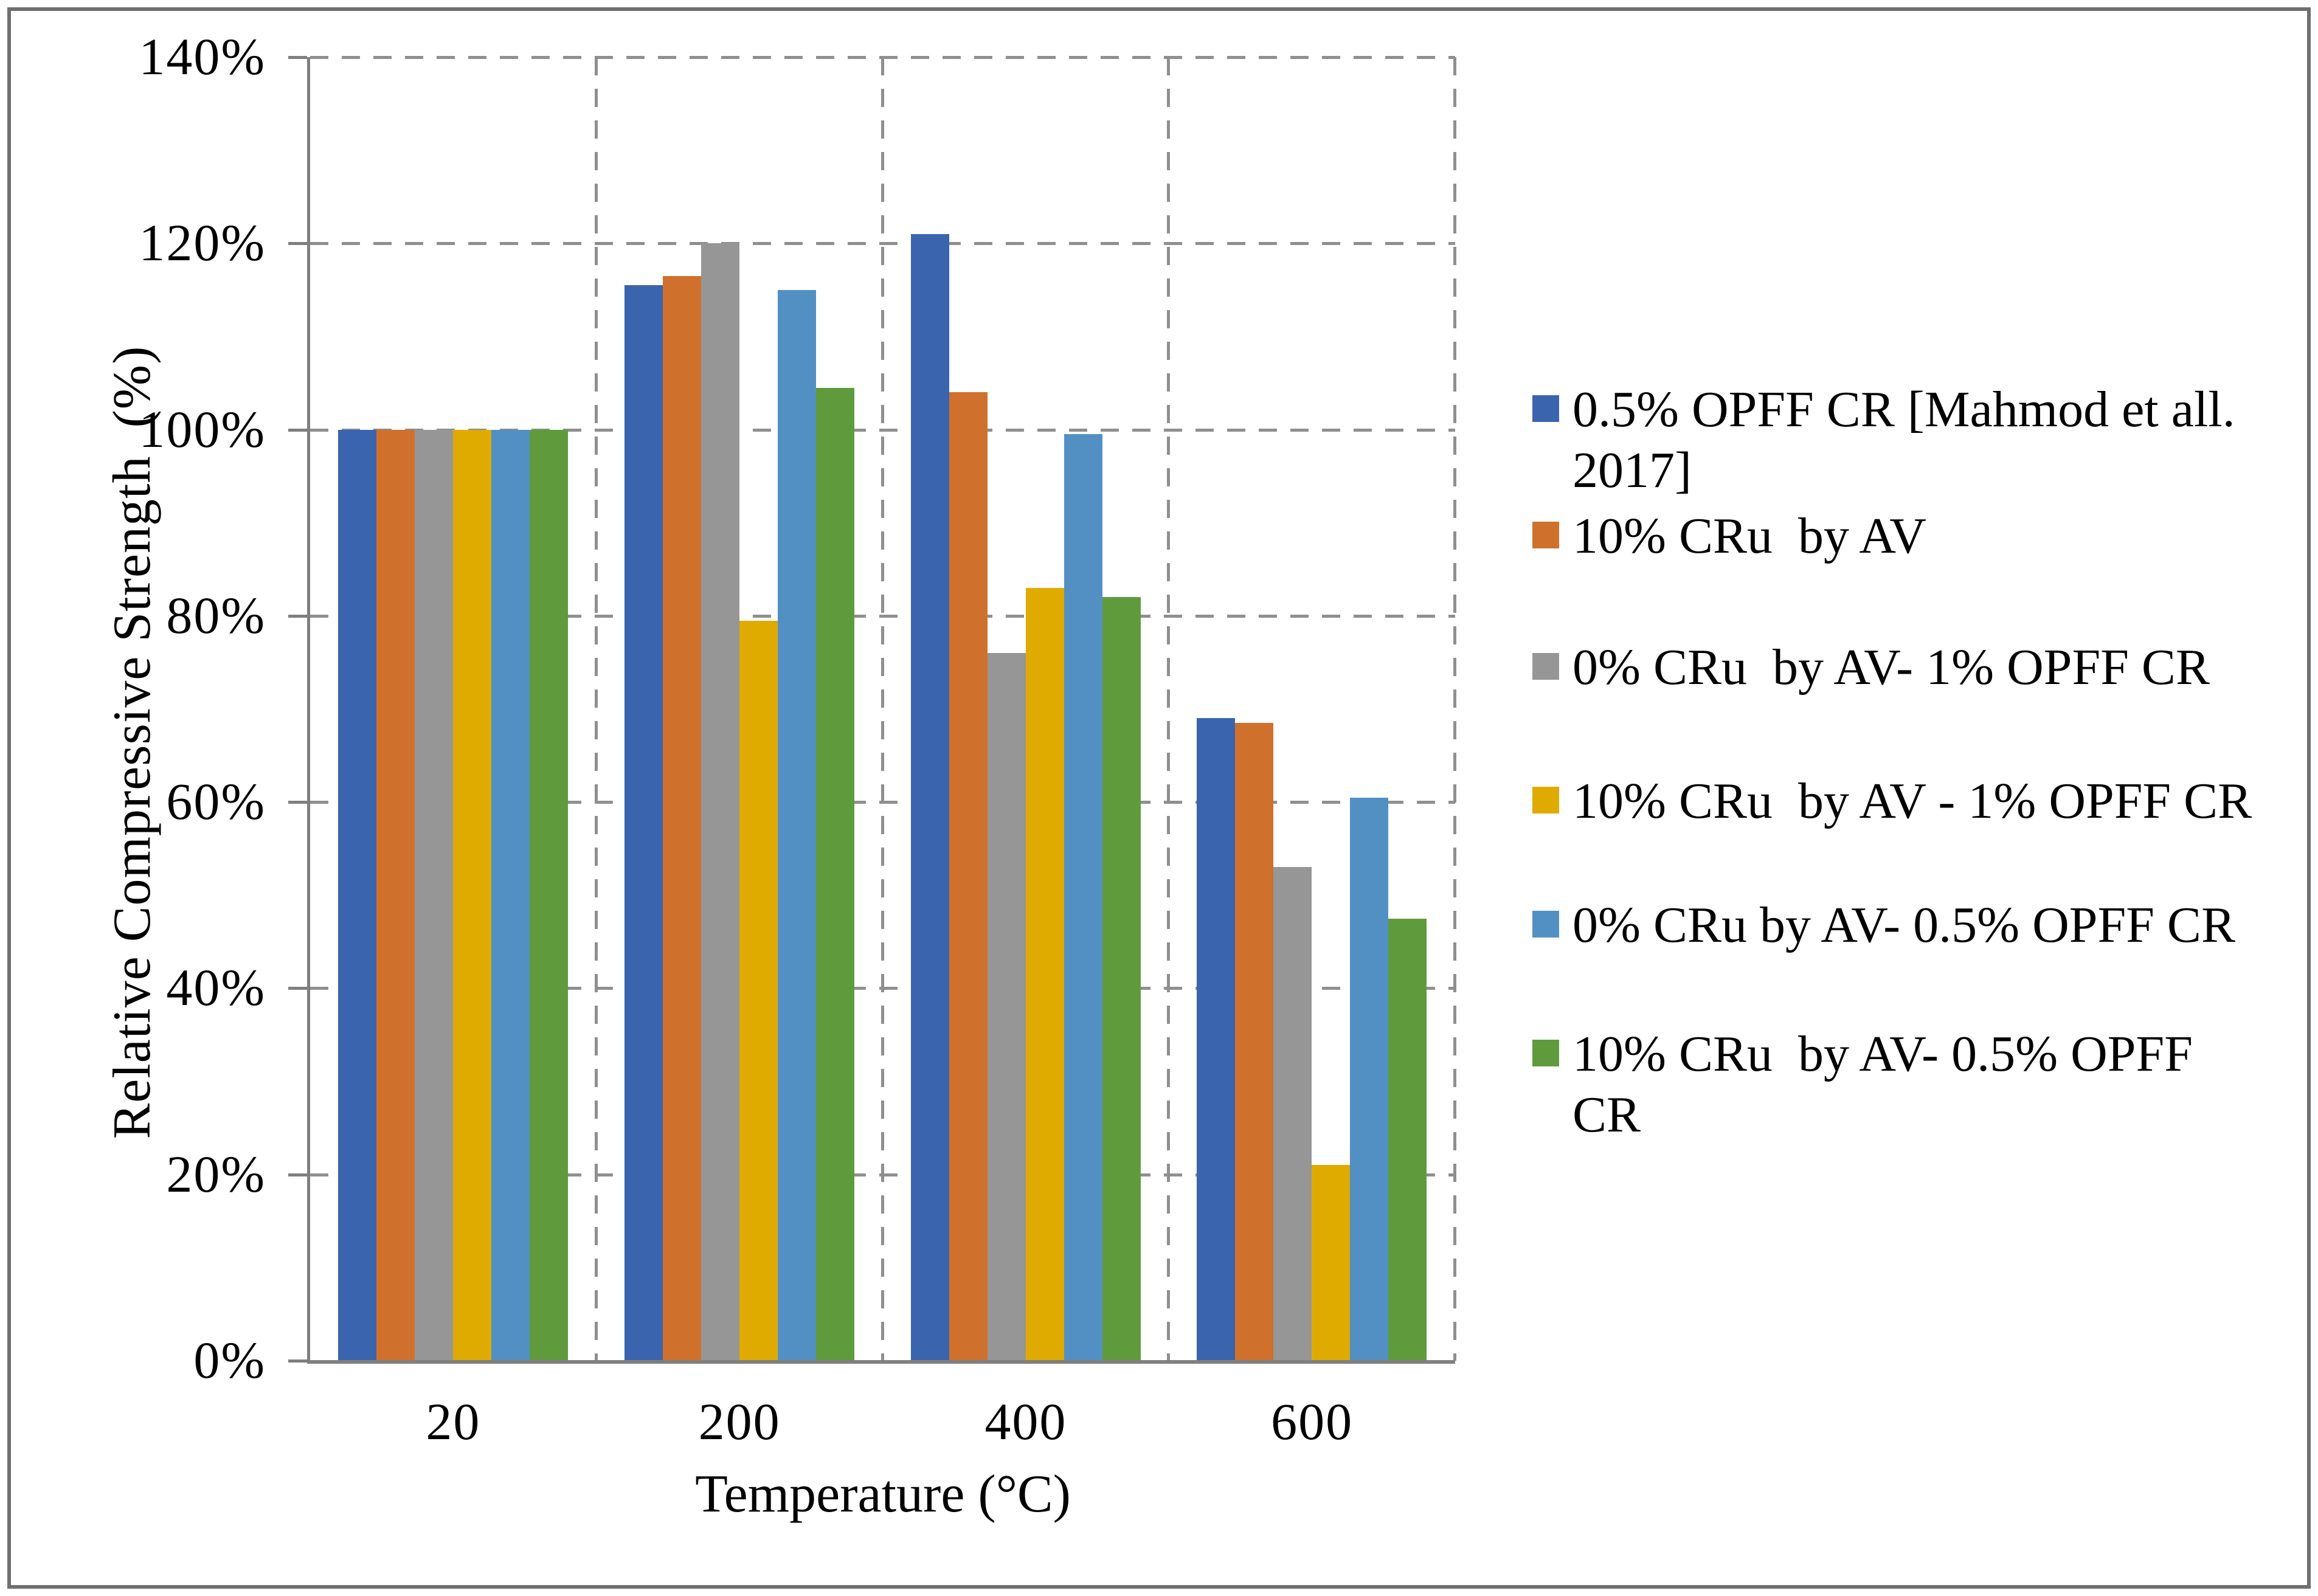 This screenshot has height=1596, width=2318. Describe the element at coordinates (216, 615) in the screenshot. I see `y-tick-label-80%: 80%` at that location.